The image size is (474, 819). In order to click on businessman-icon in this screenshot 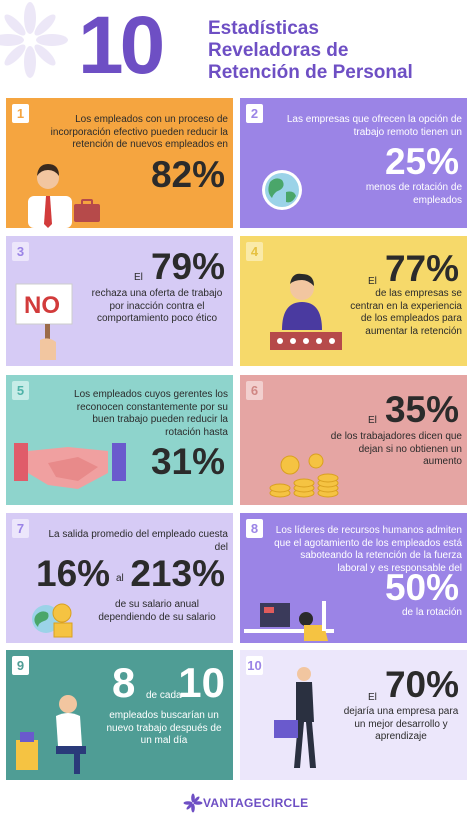, I will do `click(64, 196)`.